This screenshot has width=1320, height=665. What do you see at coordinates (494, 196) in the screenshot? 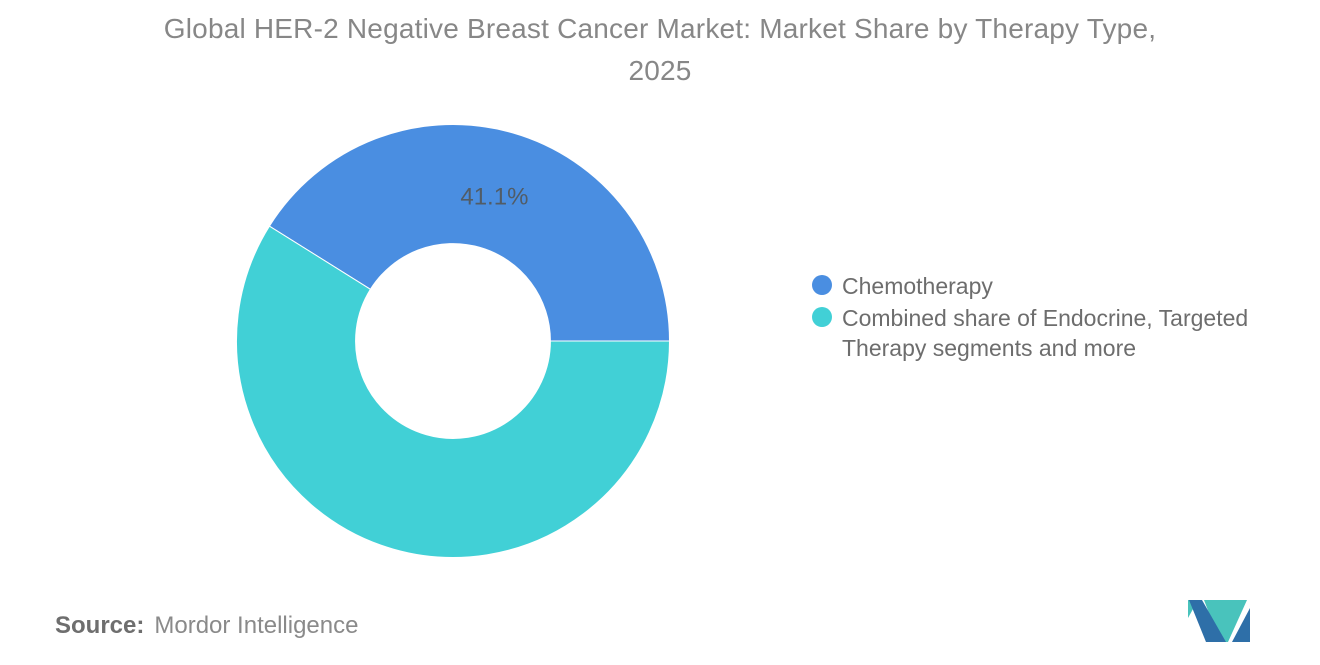
I see `slice-data-label: 41.1%` at bounding box center [494, 196].